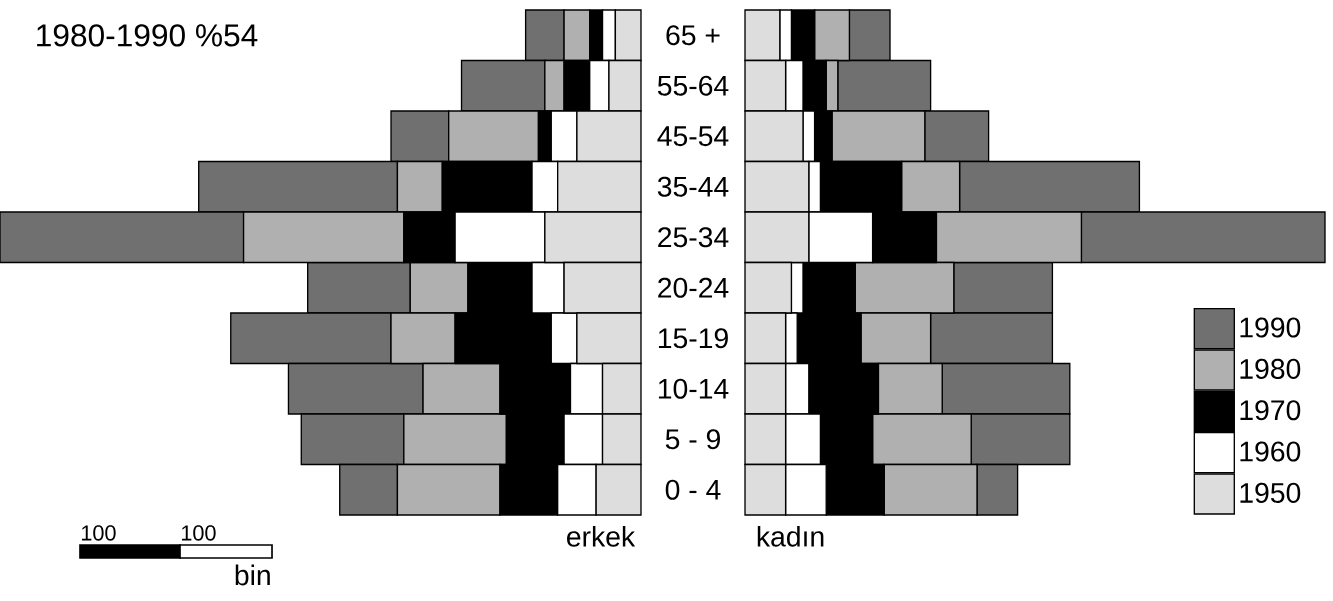 This screenshot has width=1333, height=601. Describe the element at coordinates (1270, 410) in the screenshot. I see `legend-label: 1970` at that location.